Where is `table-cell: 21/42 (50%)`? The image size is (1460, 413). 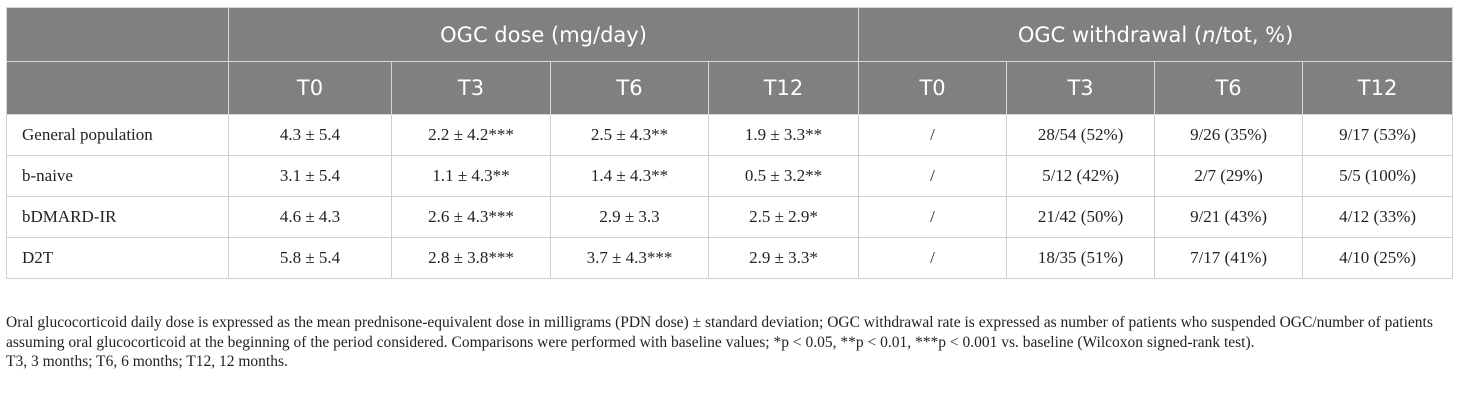
table-cell: 21/42 (50%) is located at coordinates (1081, 217).